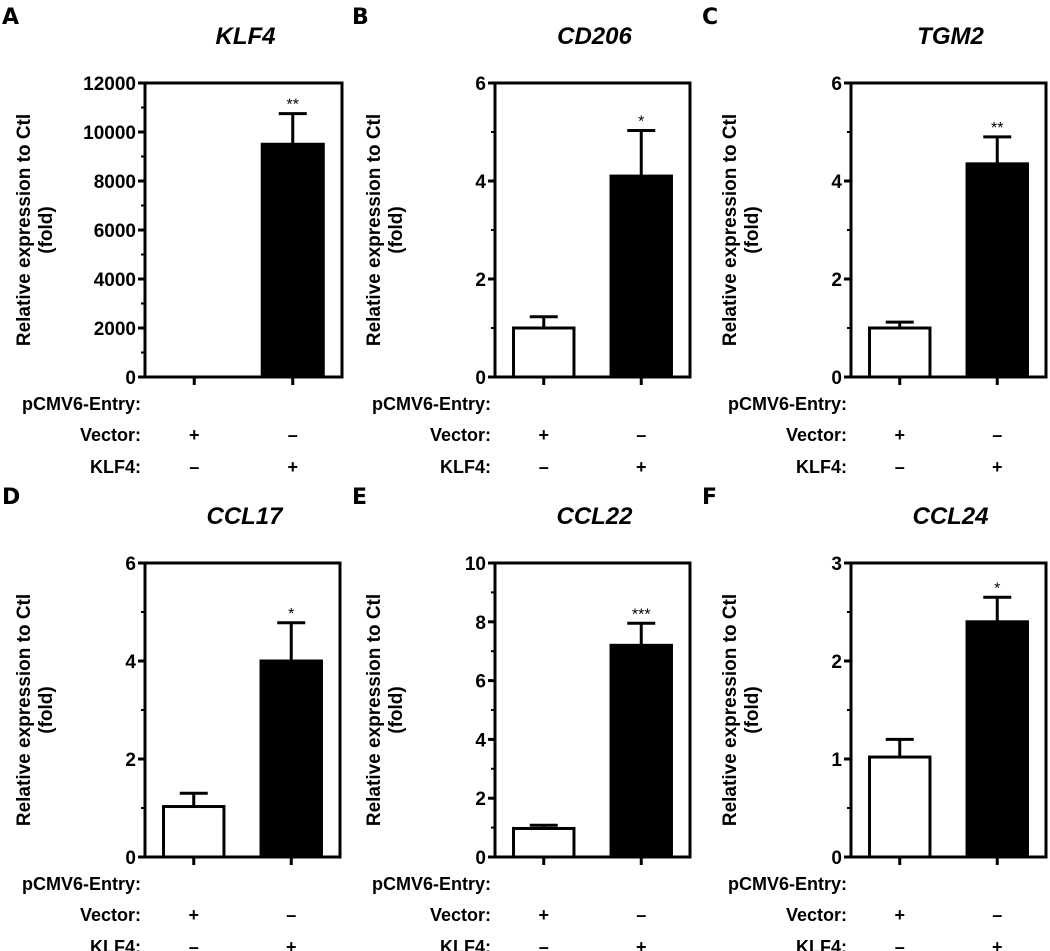 The width and height of the screenshot is (1050, 951). Describe the element at coordinates (109, 84) in the screenshot. I see `y-tick-label: 12000` at that location.